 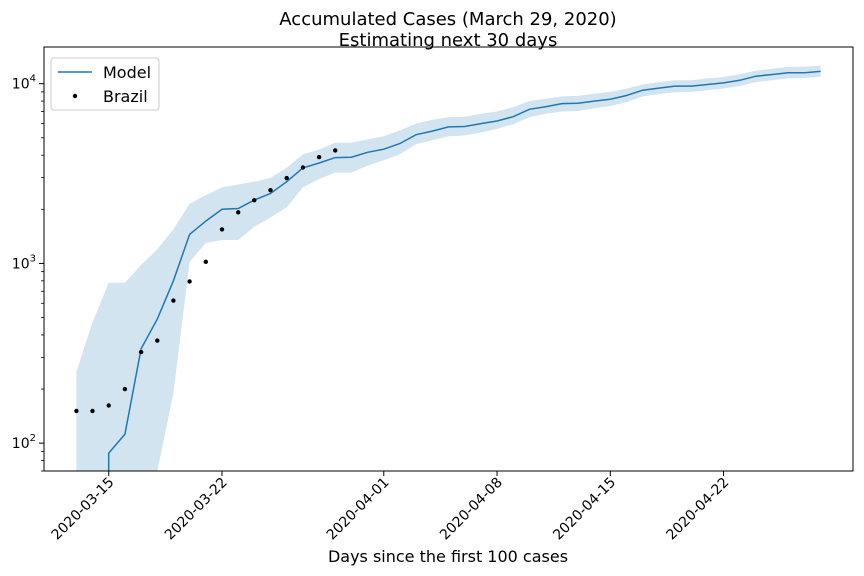 I want to click on legend: Model Brazil, so click(x=105, y=84).